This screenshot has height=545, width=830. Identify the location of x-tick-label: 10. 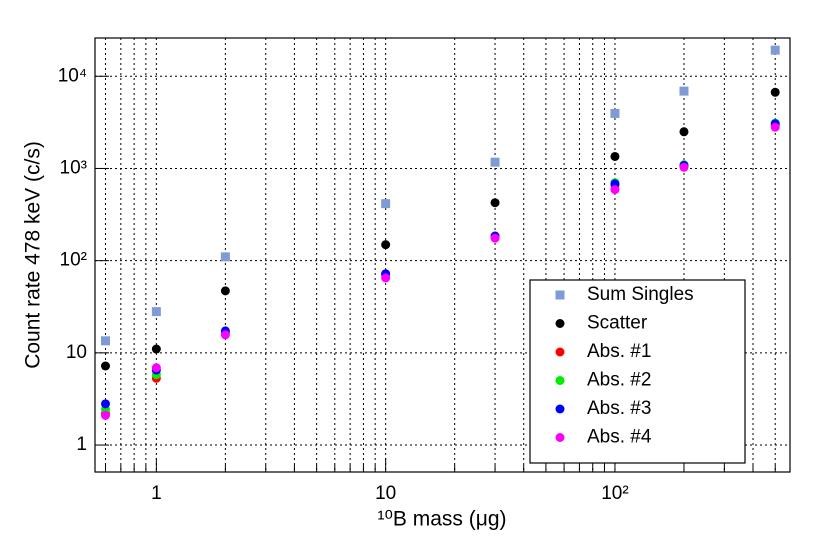
(385, 493).